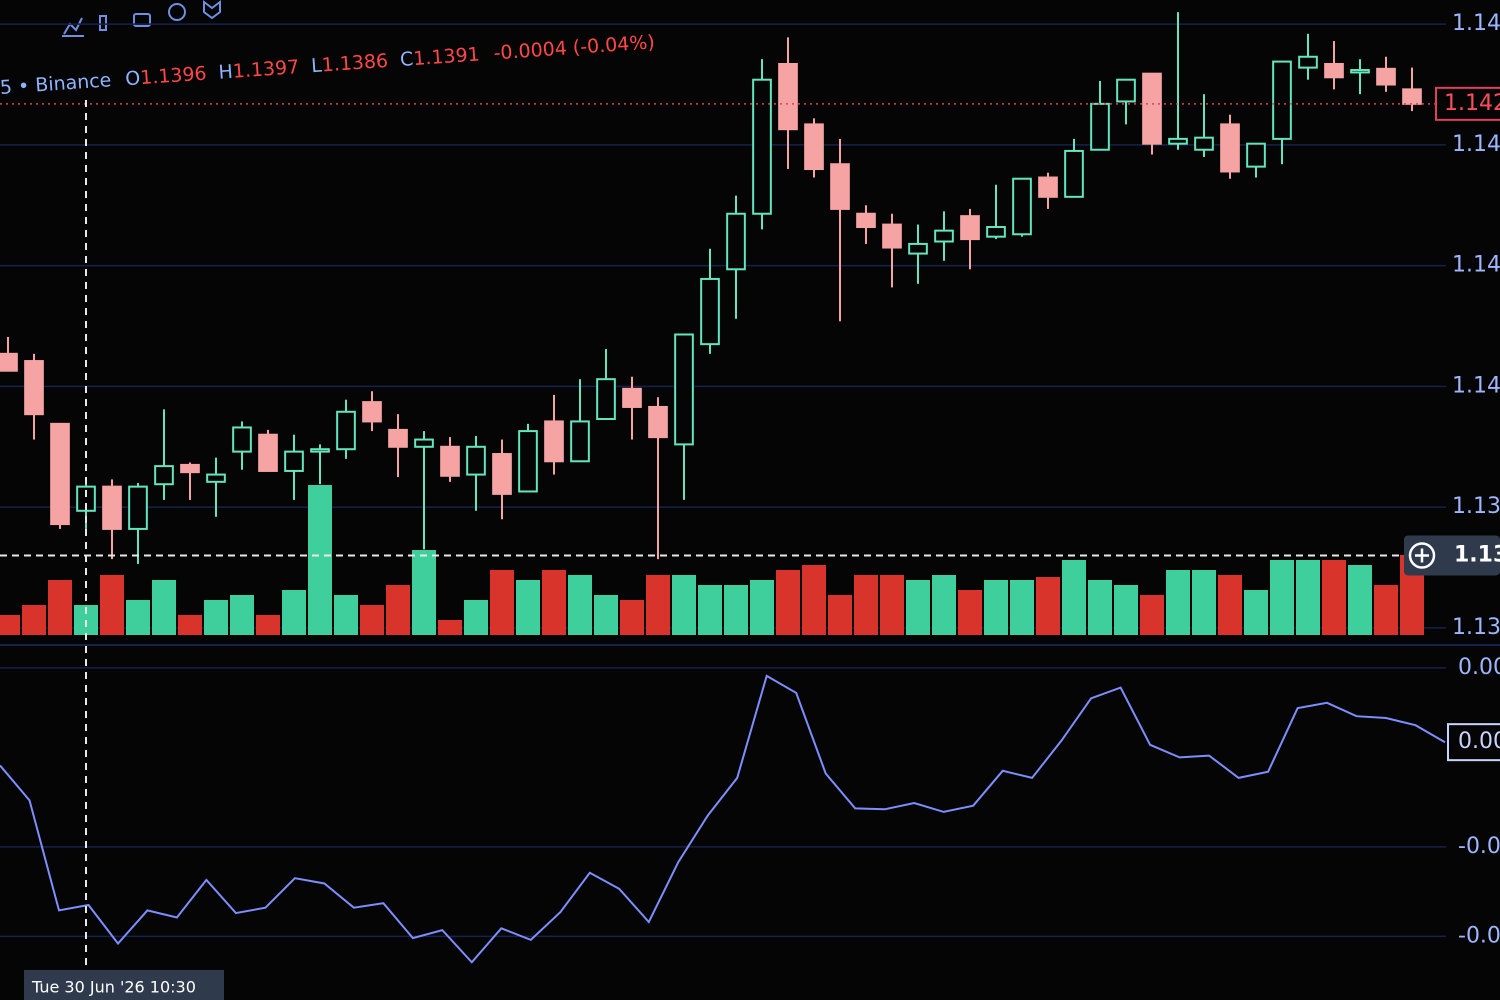 Image resolution: width=1500 pixels, height=1000 pixels. I want to click on legend-value: 1.1397, so click(266, 69).